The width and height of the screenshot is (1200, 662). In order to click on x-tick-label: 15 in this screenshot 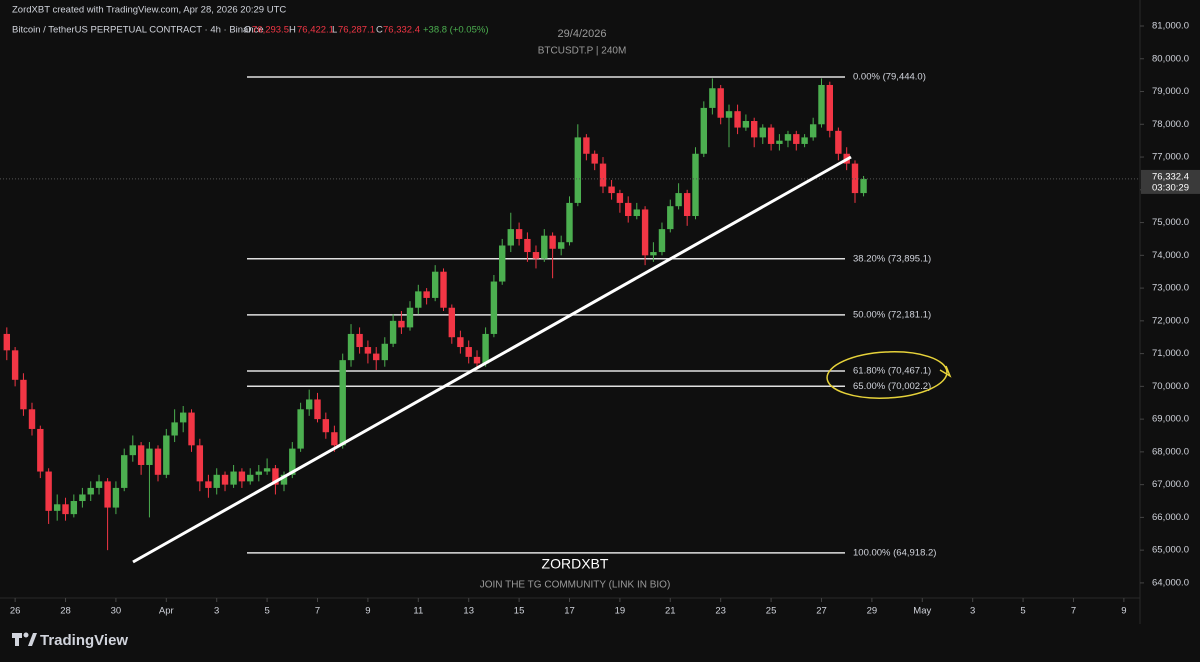, I will do `click(519, 611)`.